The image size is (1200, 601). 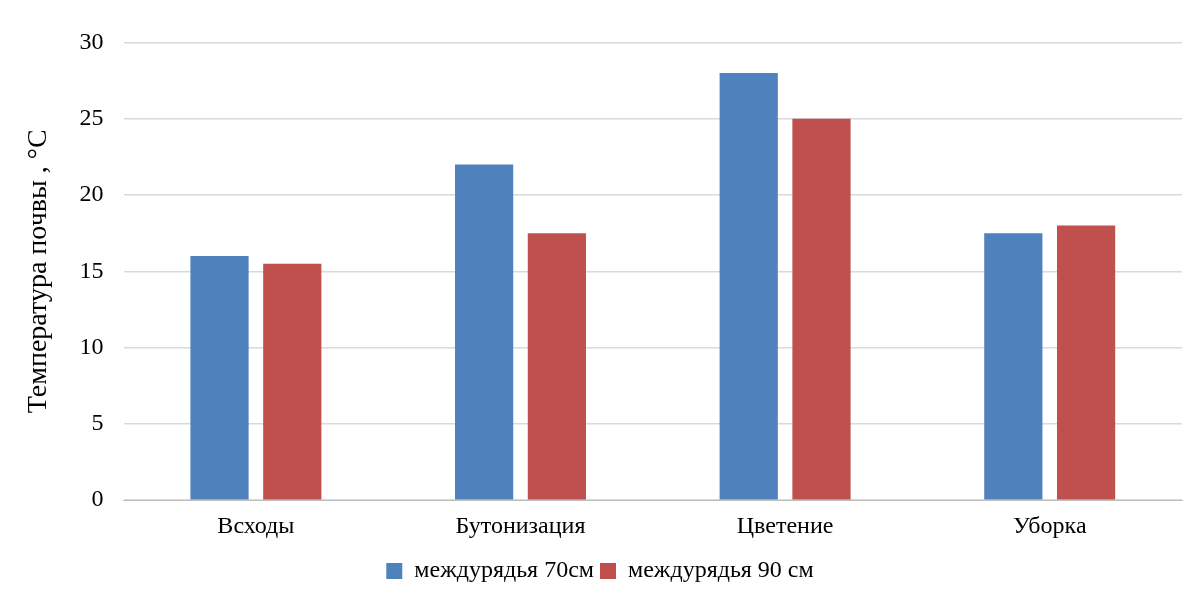 What do you see at coordinates (91, 40) in the screenshot?
I see `y-tick-label: 30` at bounding box center [91, 40].